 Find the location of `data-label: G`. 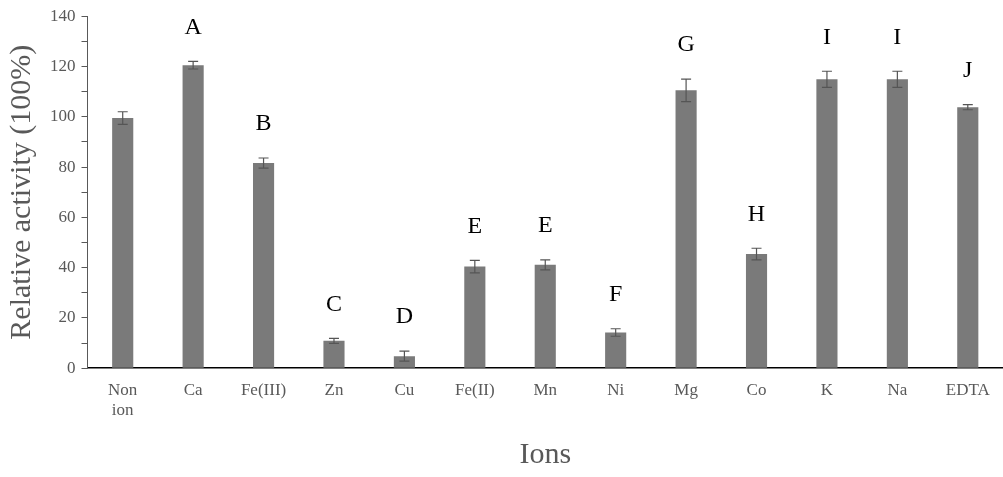

data-label: G is located at coordinates (686, 43).